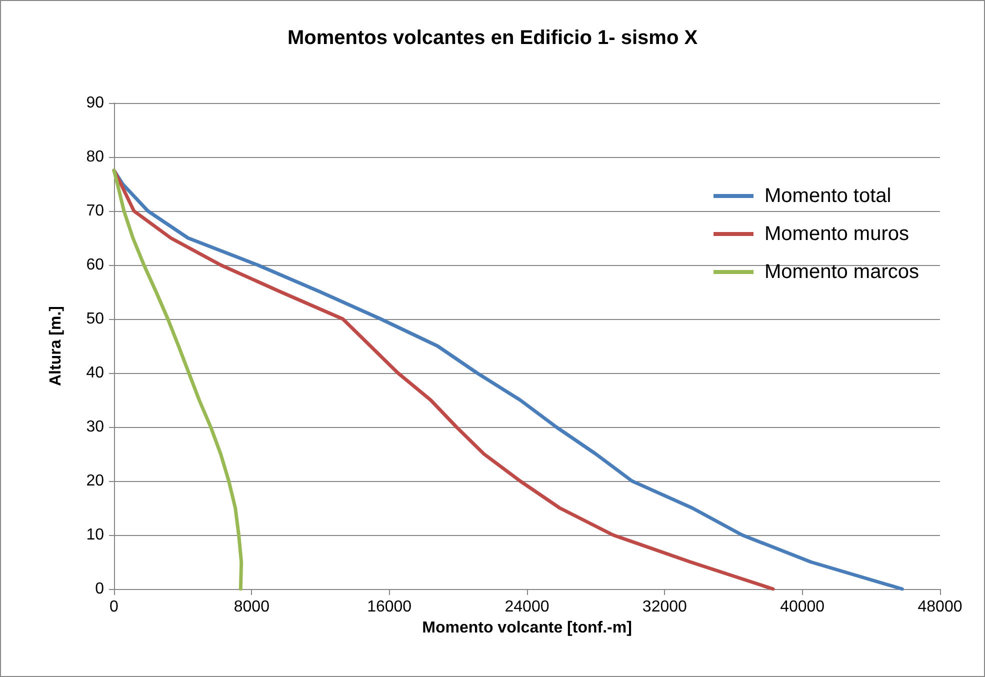 The image size is (985, 677). Describe the element at coordinates (95, 427) in the screenshot. I see `y-tick-label: 30` at that location.